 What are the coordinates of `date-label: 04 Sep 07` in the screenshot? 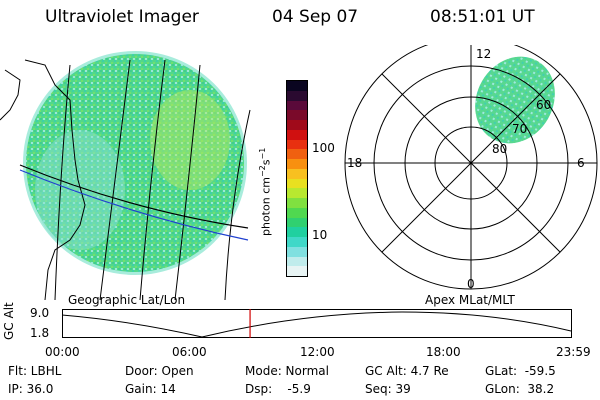 It's located at (315, 17).